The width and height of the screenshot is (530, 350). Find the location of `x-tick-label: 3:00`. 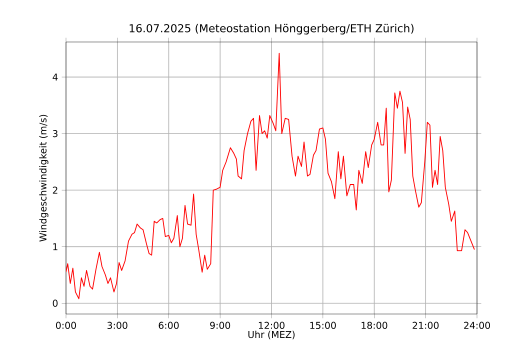

x-tick-label: 3:00 is located at coordinates (117, 325).